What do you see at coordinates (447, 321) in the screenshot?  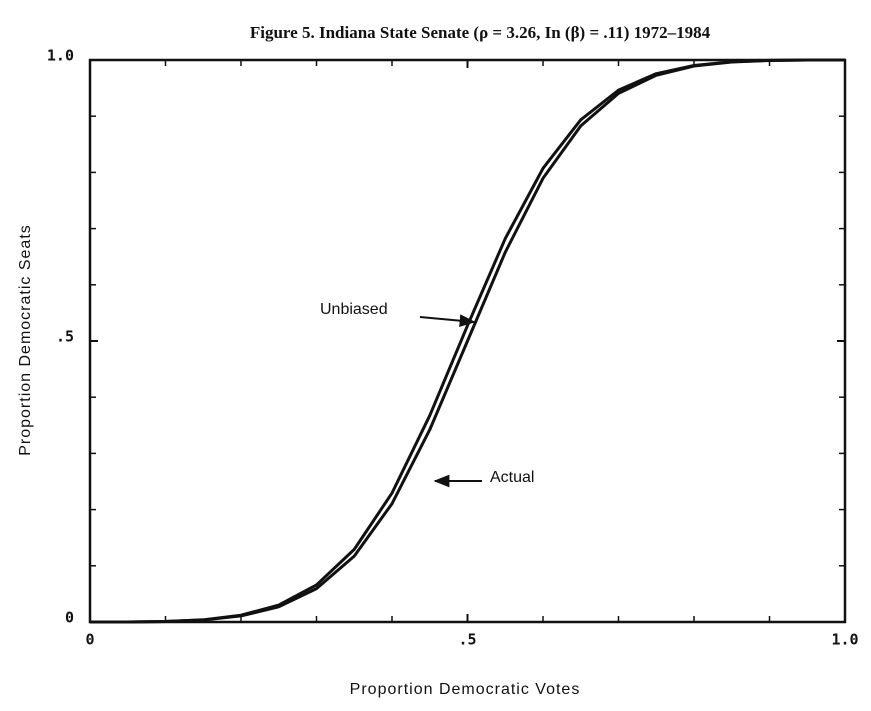 I see `annotation-arrow` at bounding box center [447, 321].